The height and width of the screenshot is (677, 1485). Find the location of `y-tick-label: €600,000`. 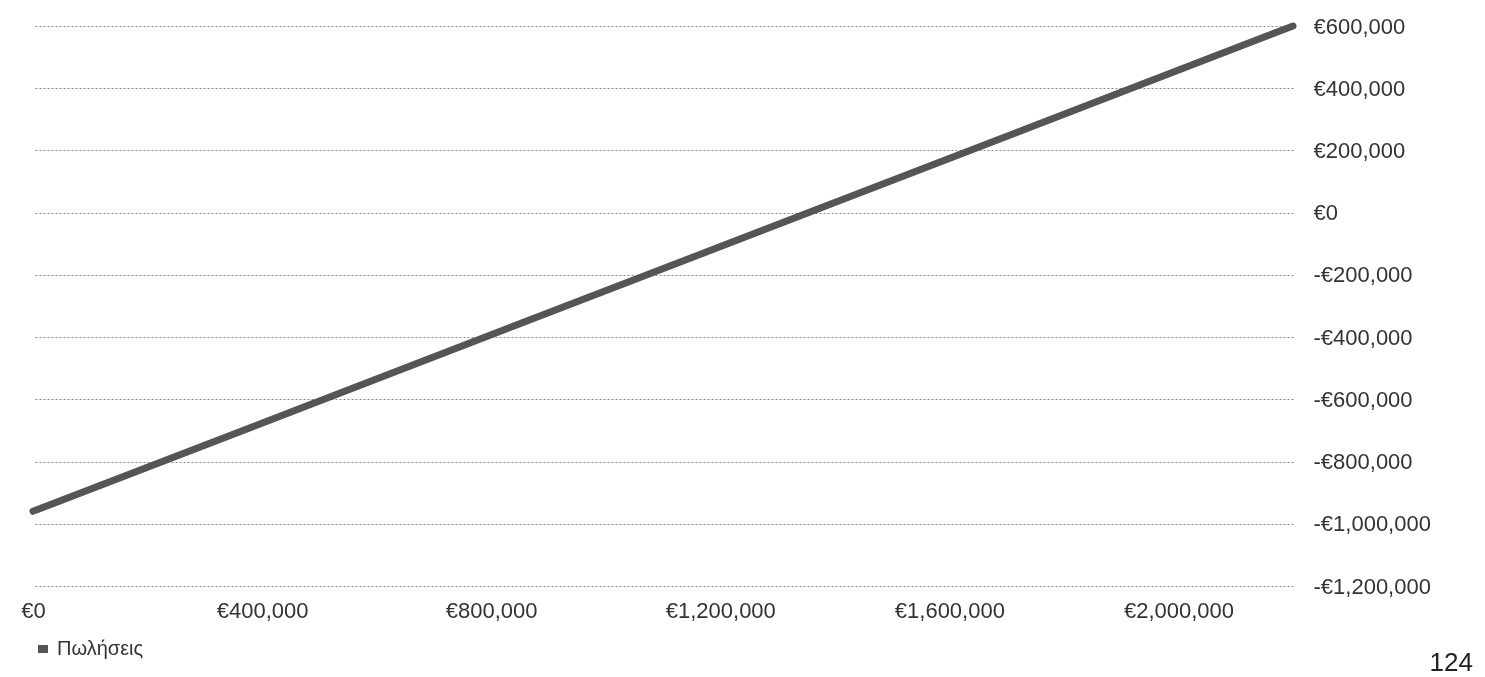

y-tick-label: €600,000 is located at coordinates (1359, 26).